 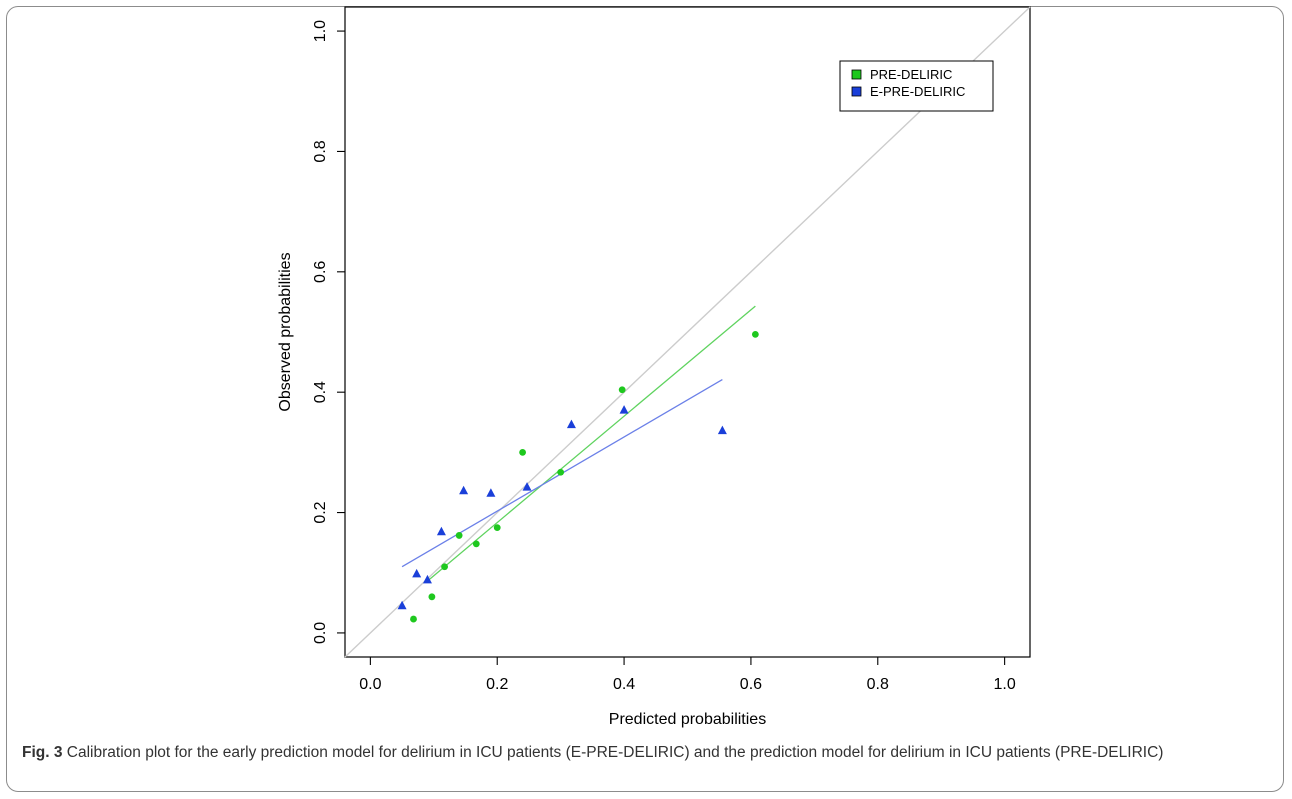 What do you see at coordinates (687, 719) in the screenshot?
I see `x-axis-title: Predicted probabilities` at bounding box center [687, 719].